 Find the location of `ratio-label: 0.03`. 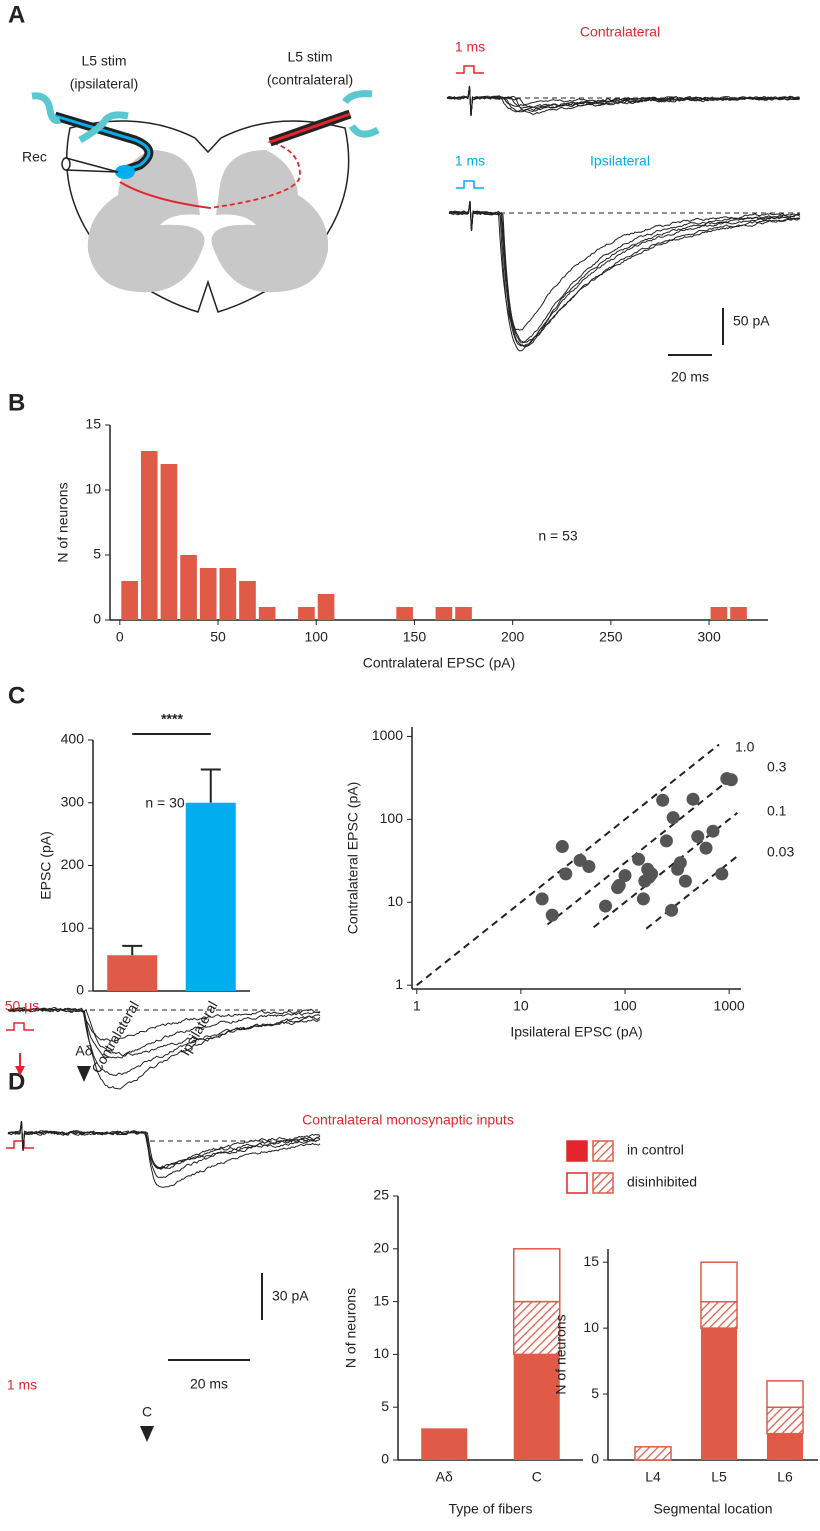

ratio-label: 0.03 is located at coordinates (780, 852).